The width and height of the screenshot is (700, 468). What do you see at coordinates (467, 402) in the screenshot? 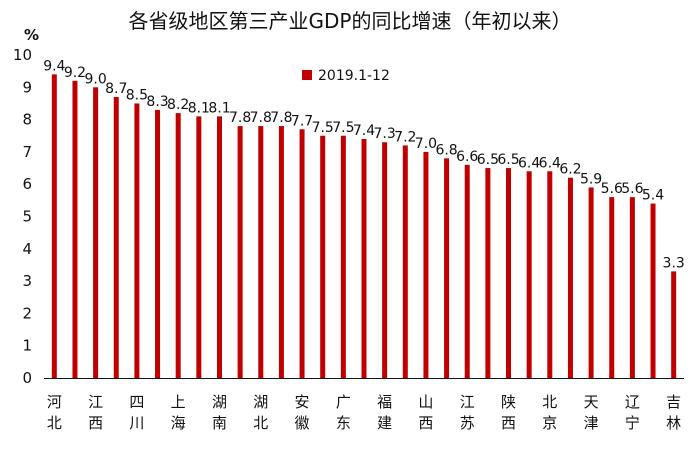
I see `x-category-label: 江` at bounding box center [467, 402].